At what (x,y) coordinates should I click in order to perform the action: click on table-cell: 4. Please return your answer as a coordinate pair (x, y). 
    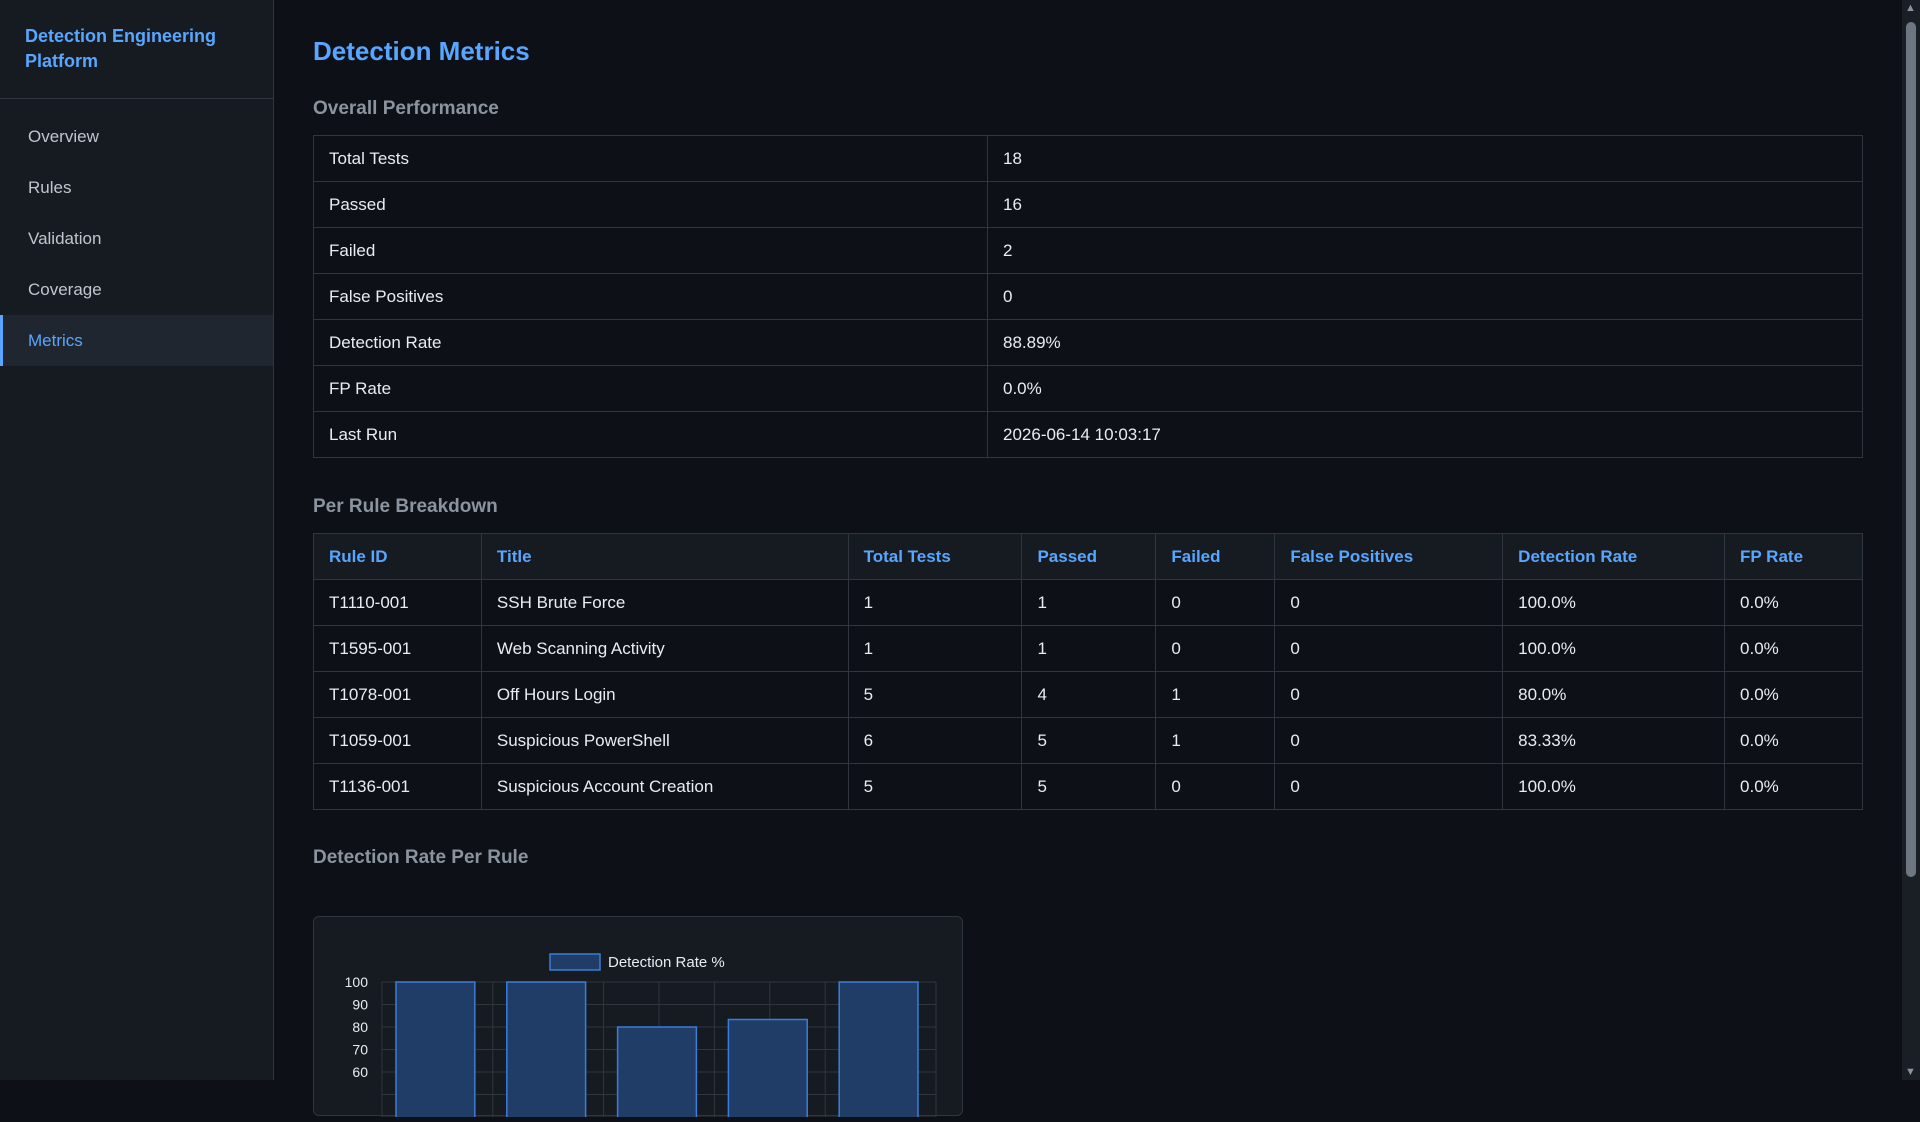
    Looking at the image, I should click on (1089, 694).